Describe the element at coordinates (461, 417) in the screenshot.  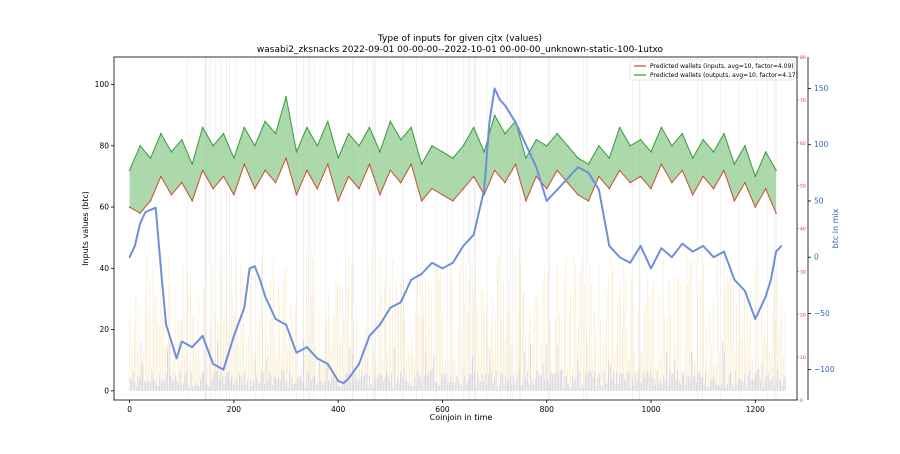
I see `x-axis-label: Coinjoin in time` at that location.